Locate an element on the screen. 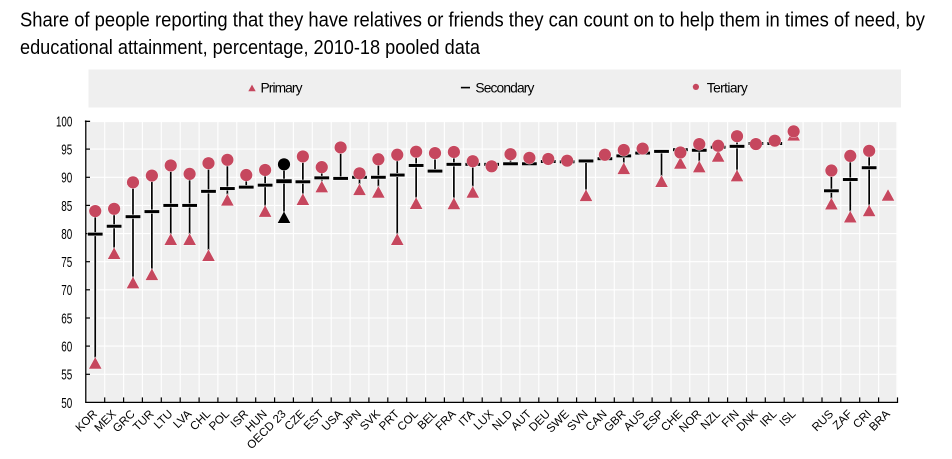 This screenshot has height=459, width=952. svg-text: Tertiary is located at coordinates (727, 87).